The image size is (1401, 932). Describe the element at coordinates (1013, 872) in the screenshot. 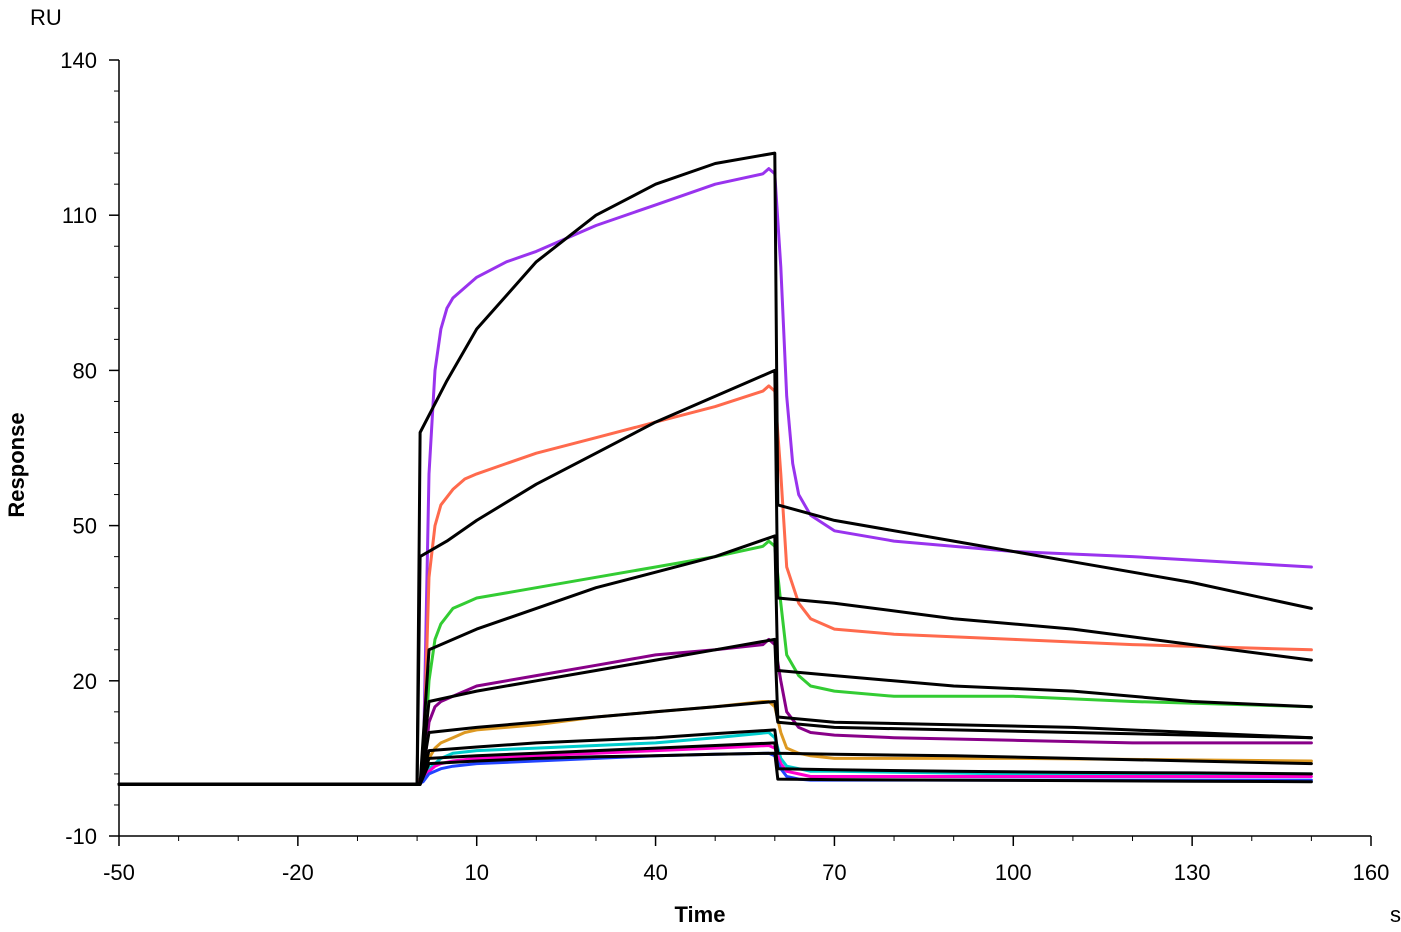

I see `x-tick-label: 100` at that location.